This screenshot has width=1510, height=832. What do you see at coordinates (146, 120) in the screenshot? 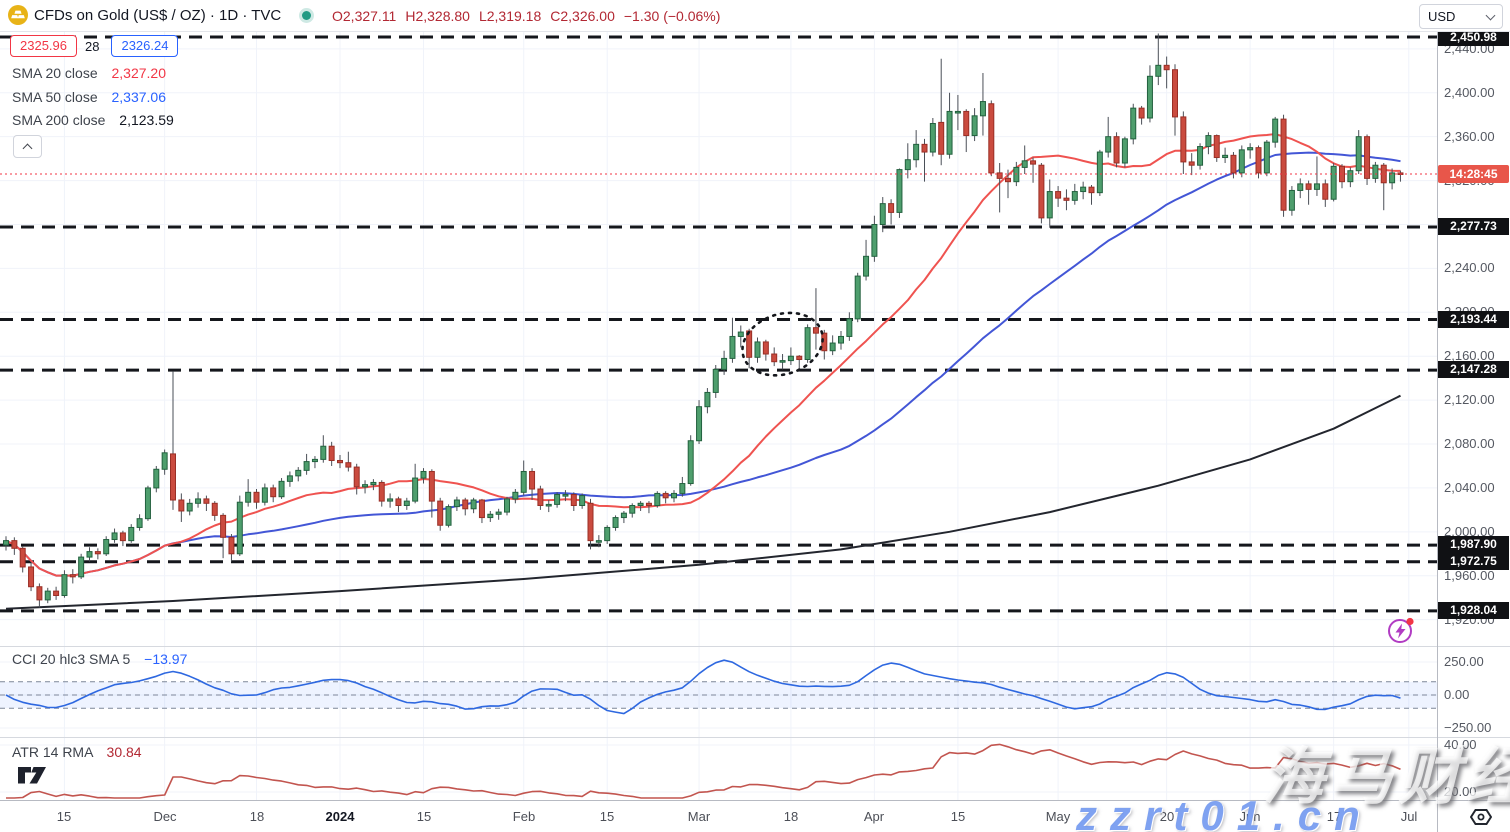
I see `sma200-value: 2,123.59` at bounding box center [146, 120].